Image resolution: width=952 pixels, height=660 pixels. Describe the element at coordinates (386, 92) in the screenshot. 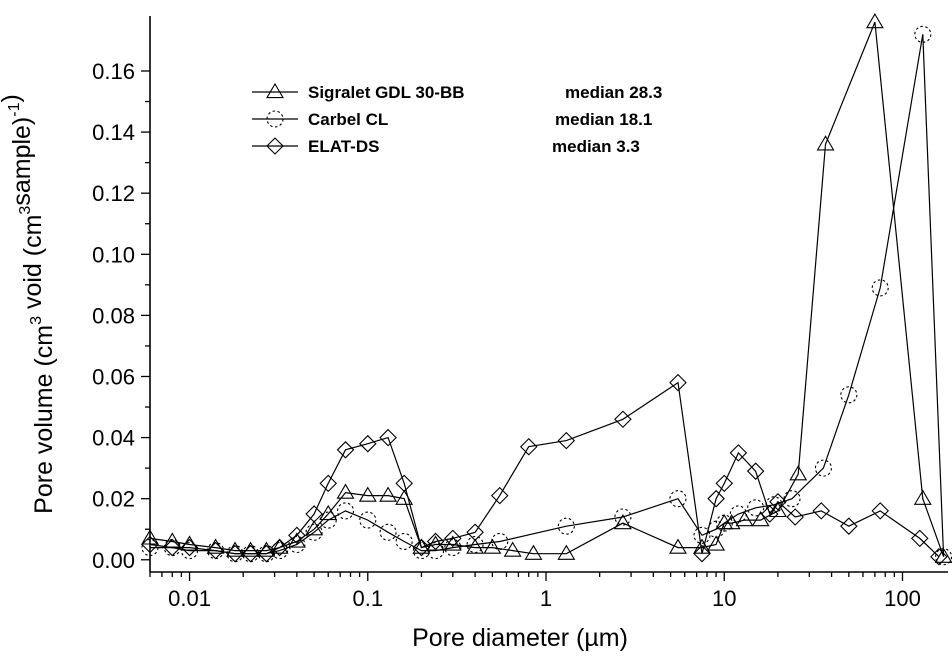

I see `legend-series-name: Sigralet GDL 30-BB` at that location.